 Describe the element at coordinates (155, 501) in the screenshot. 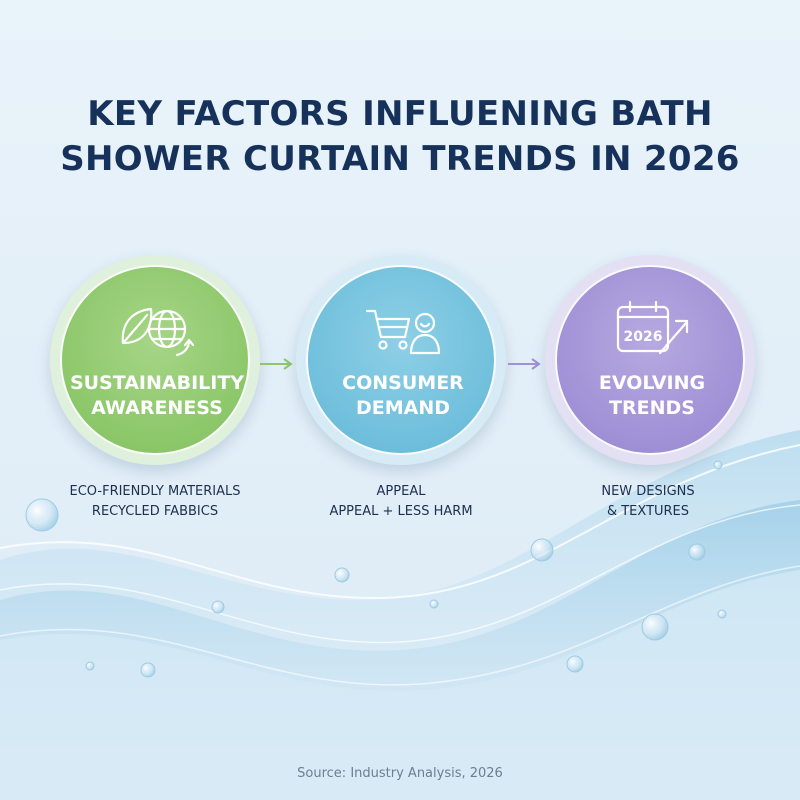

I see `factor-sustainability-description: ECO-FRIENDLY MATERIALS RECYCLED FABBICS` at that location.